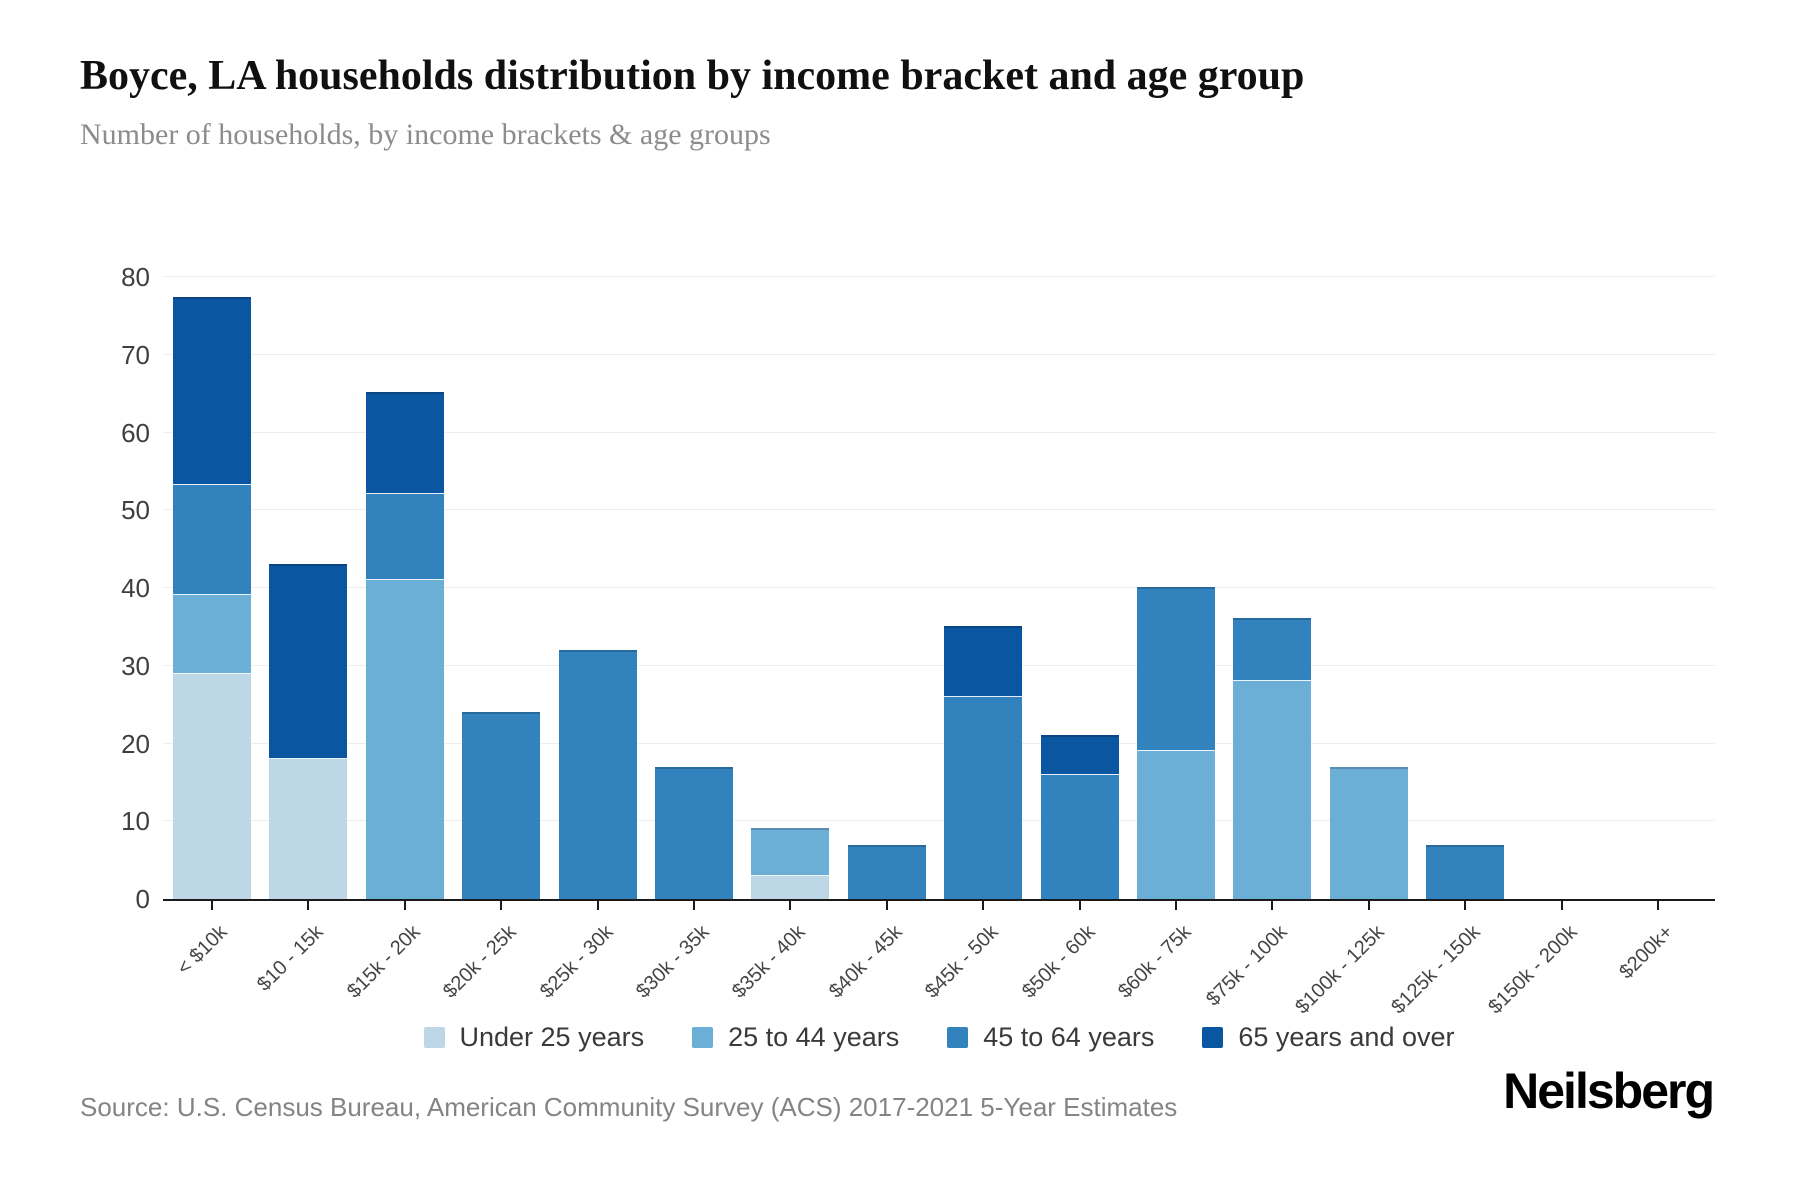 This screenshot has width=1800, height=1200. What do you see at coordinates (135, 588) in the screenshot?
I see `y-tick-label-40: 40` at bounding box center [135, 588].